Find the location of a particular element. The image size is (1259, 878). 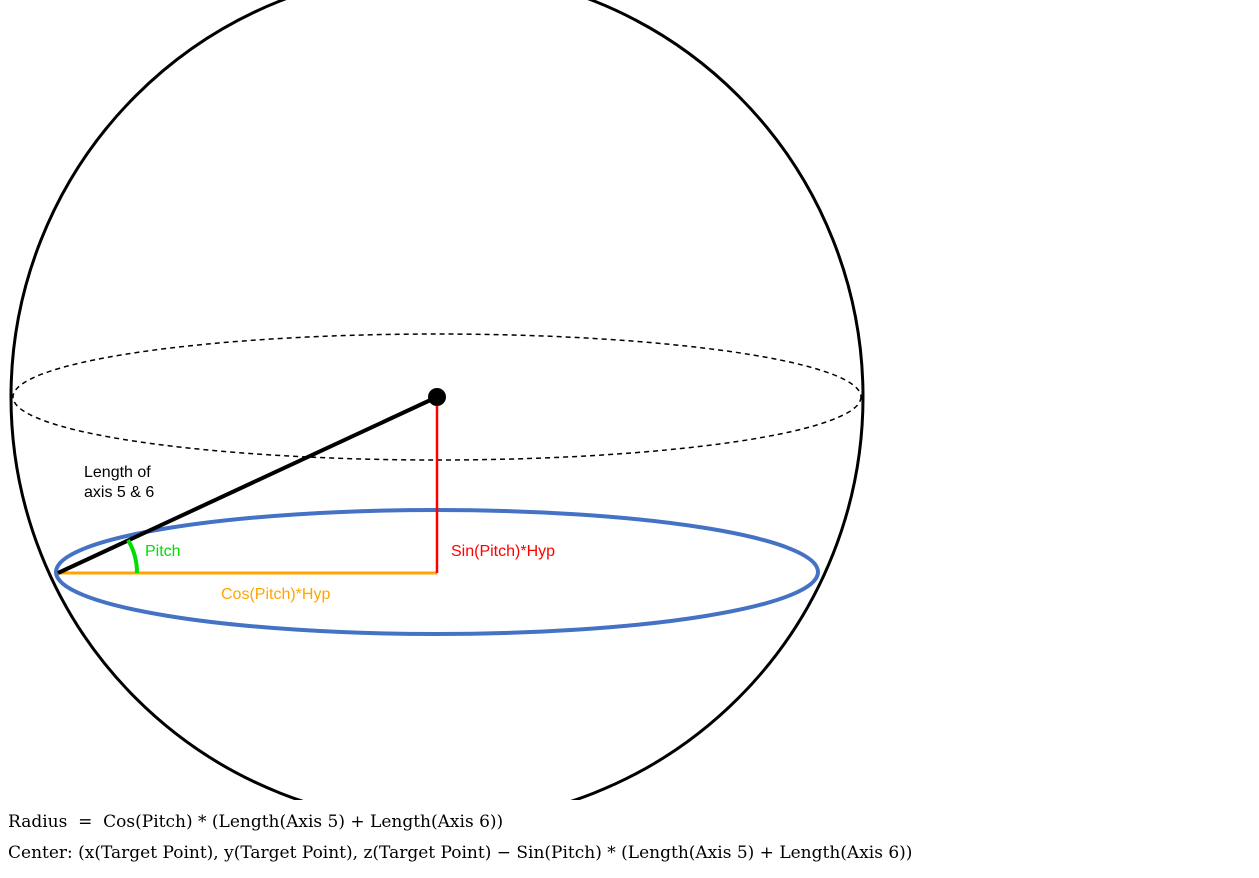

equator-dashed is located at coordinates (437, 397).